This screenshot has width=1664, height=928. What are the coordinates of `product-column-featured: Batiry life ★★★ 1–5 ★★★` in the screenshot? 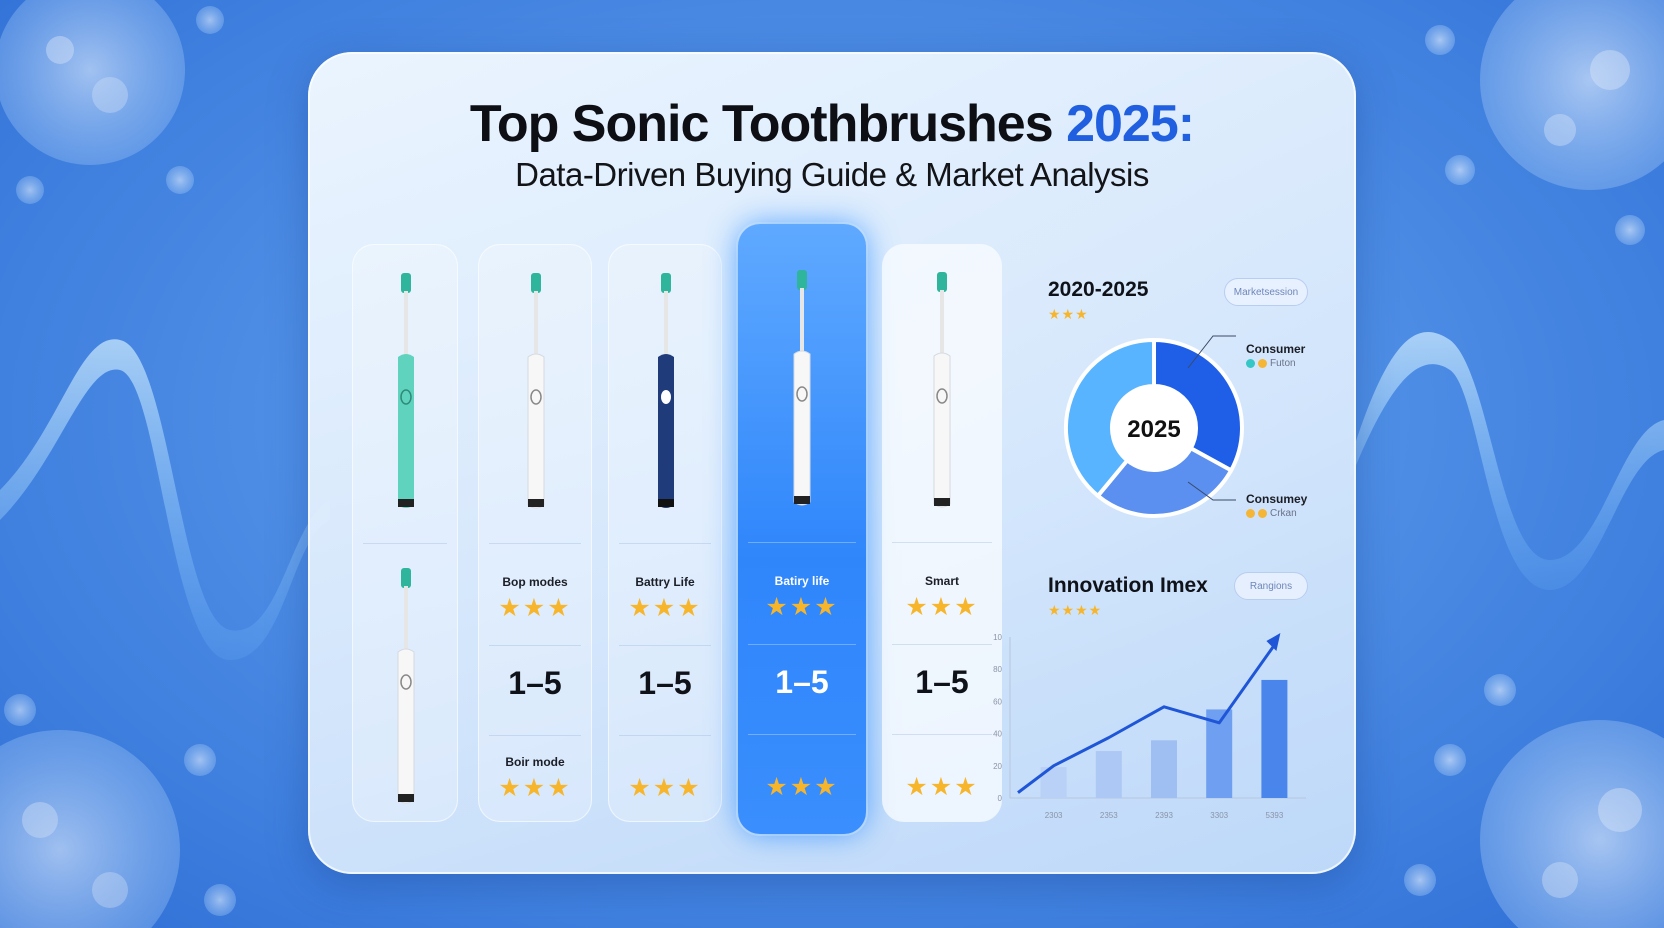 It's located at (802, 529).